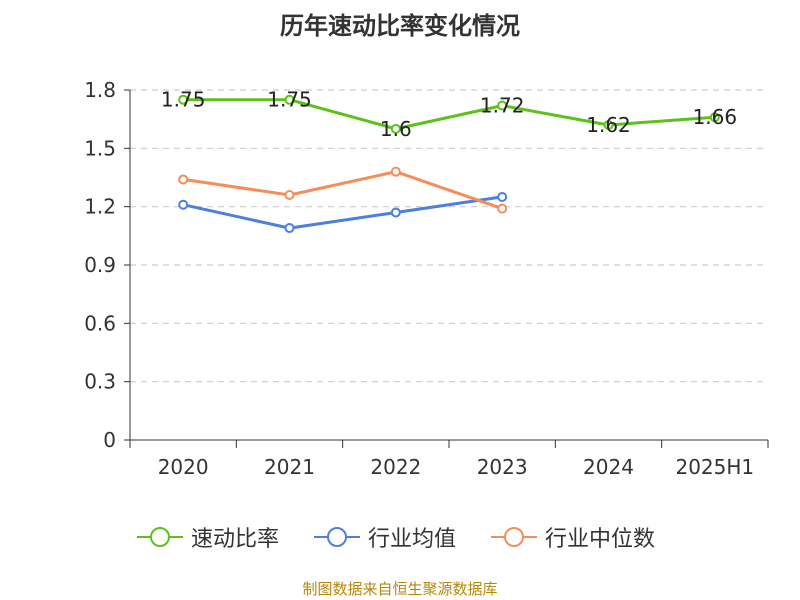 This screenshot has height=600, width=800. Describe the element at coordinates (400, 26) in the screenshot. I see `chart-title: 历年速动比率变化情况` at that location.